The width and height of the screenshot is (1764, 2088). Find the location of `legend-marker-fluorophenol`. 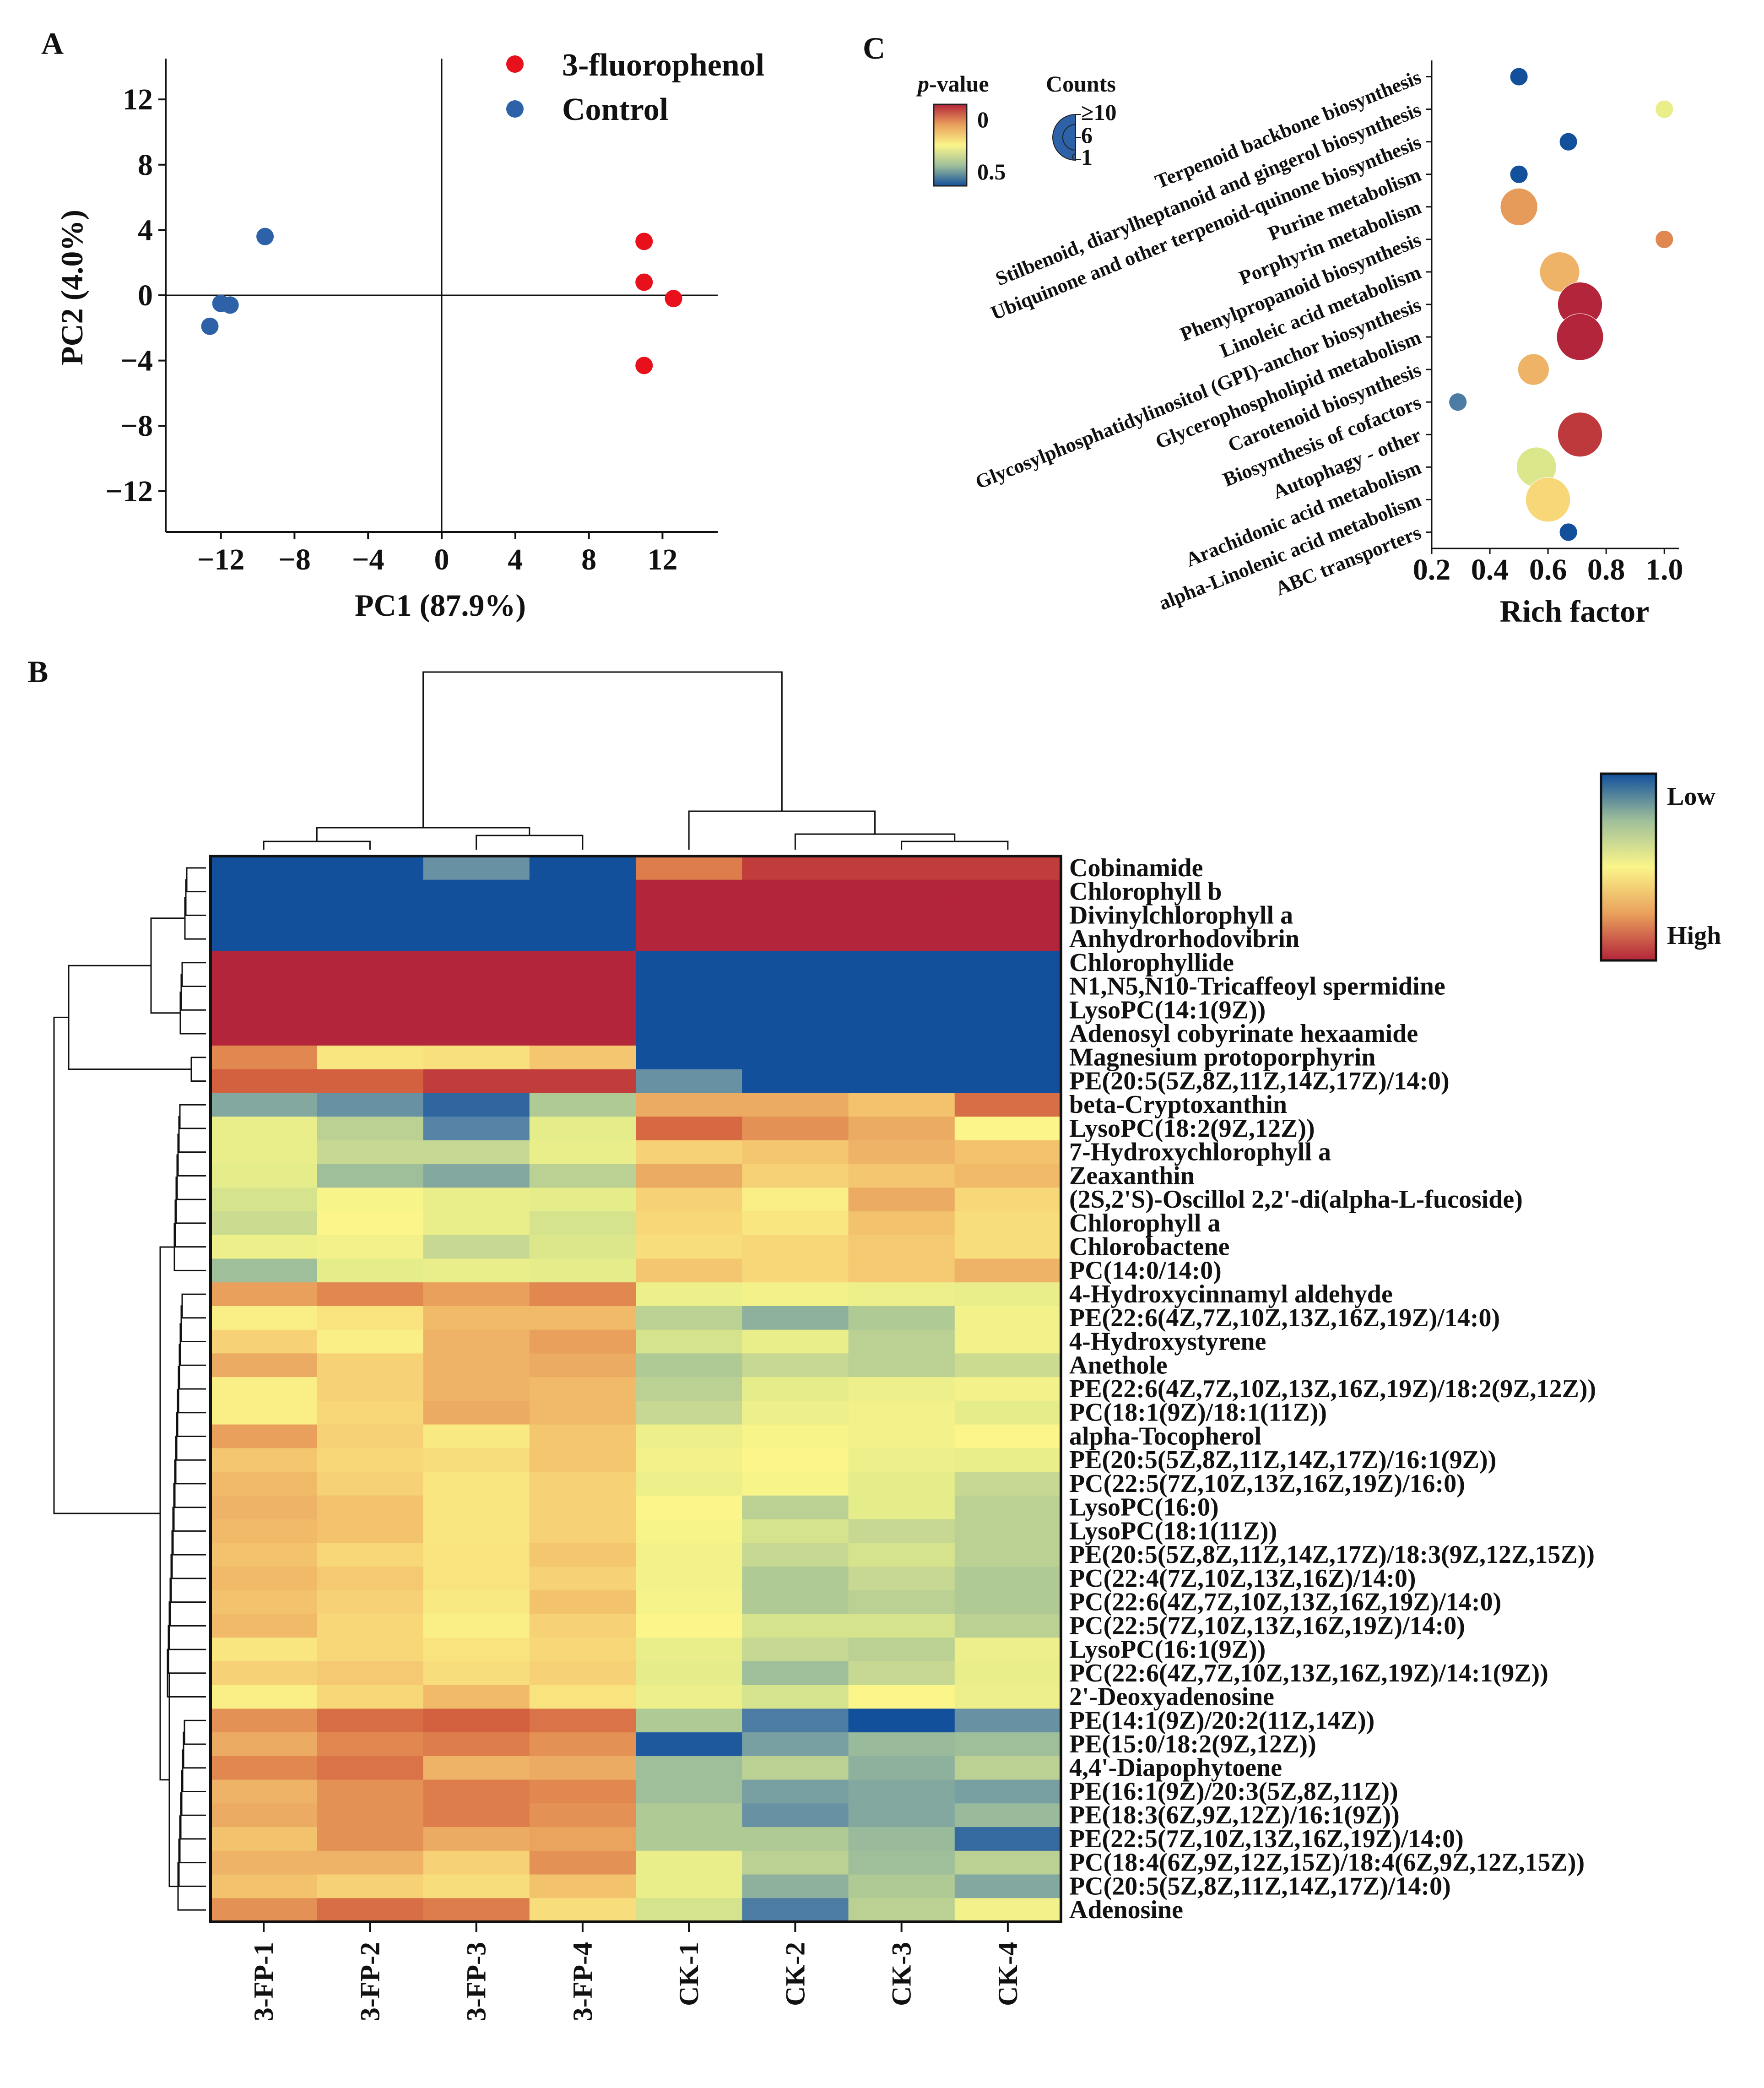

legend-marker-fluorophenol is located at coordinates (515, 64).